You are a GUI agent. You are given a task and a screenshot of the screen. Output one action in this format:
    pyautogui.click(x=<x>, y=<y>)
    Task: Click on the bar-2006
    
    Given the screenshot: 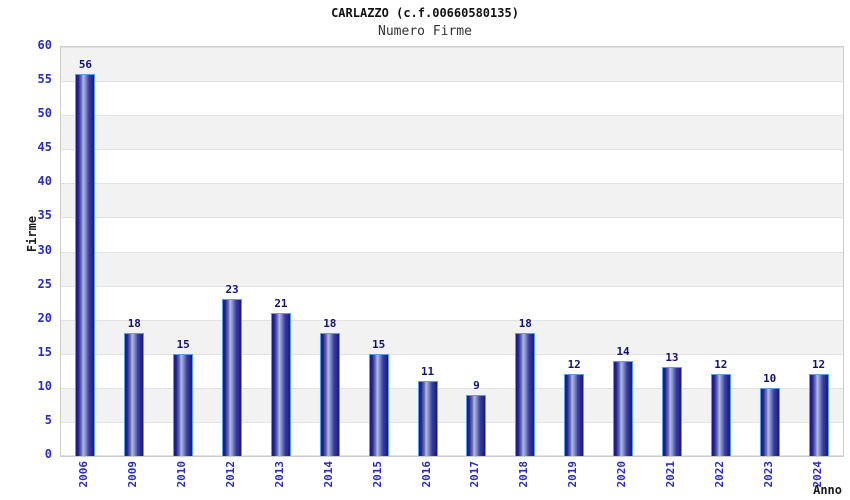 What is the action you would take?
    pyautogui.click(x=85, y=265)
    